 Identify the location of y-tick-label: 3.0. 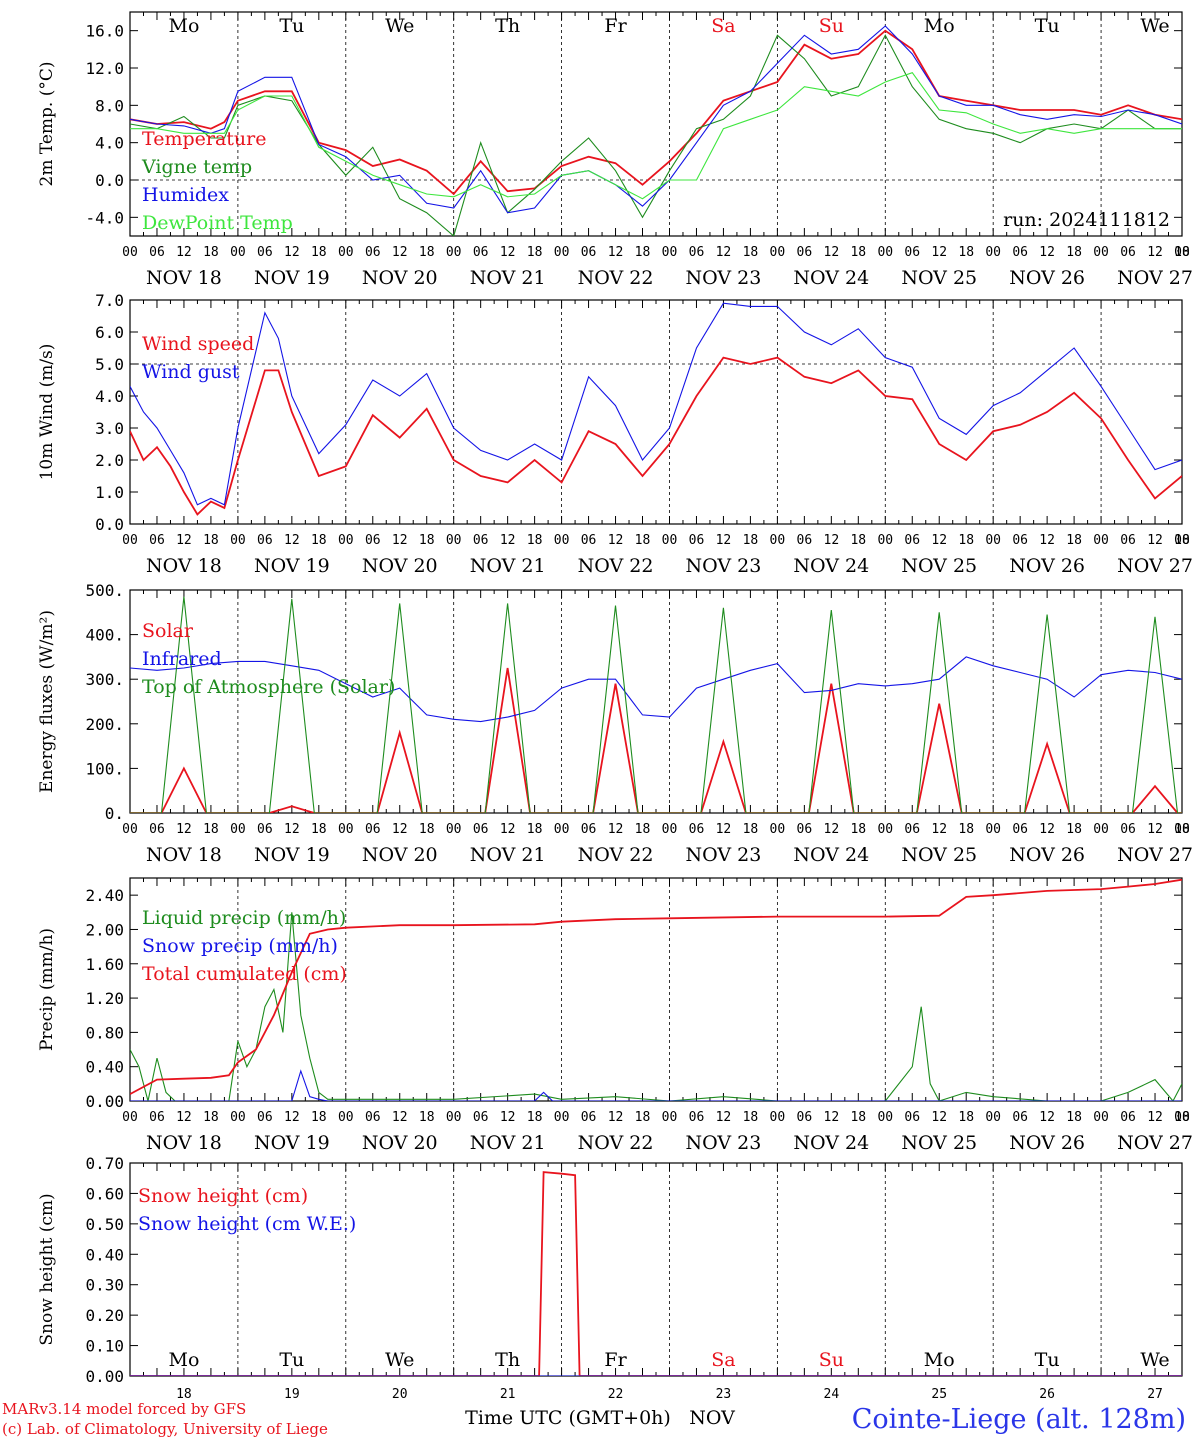
(109, 428).